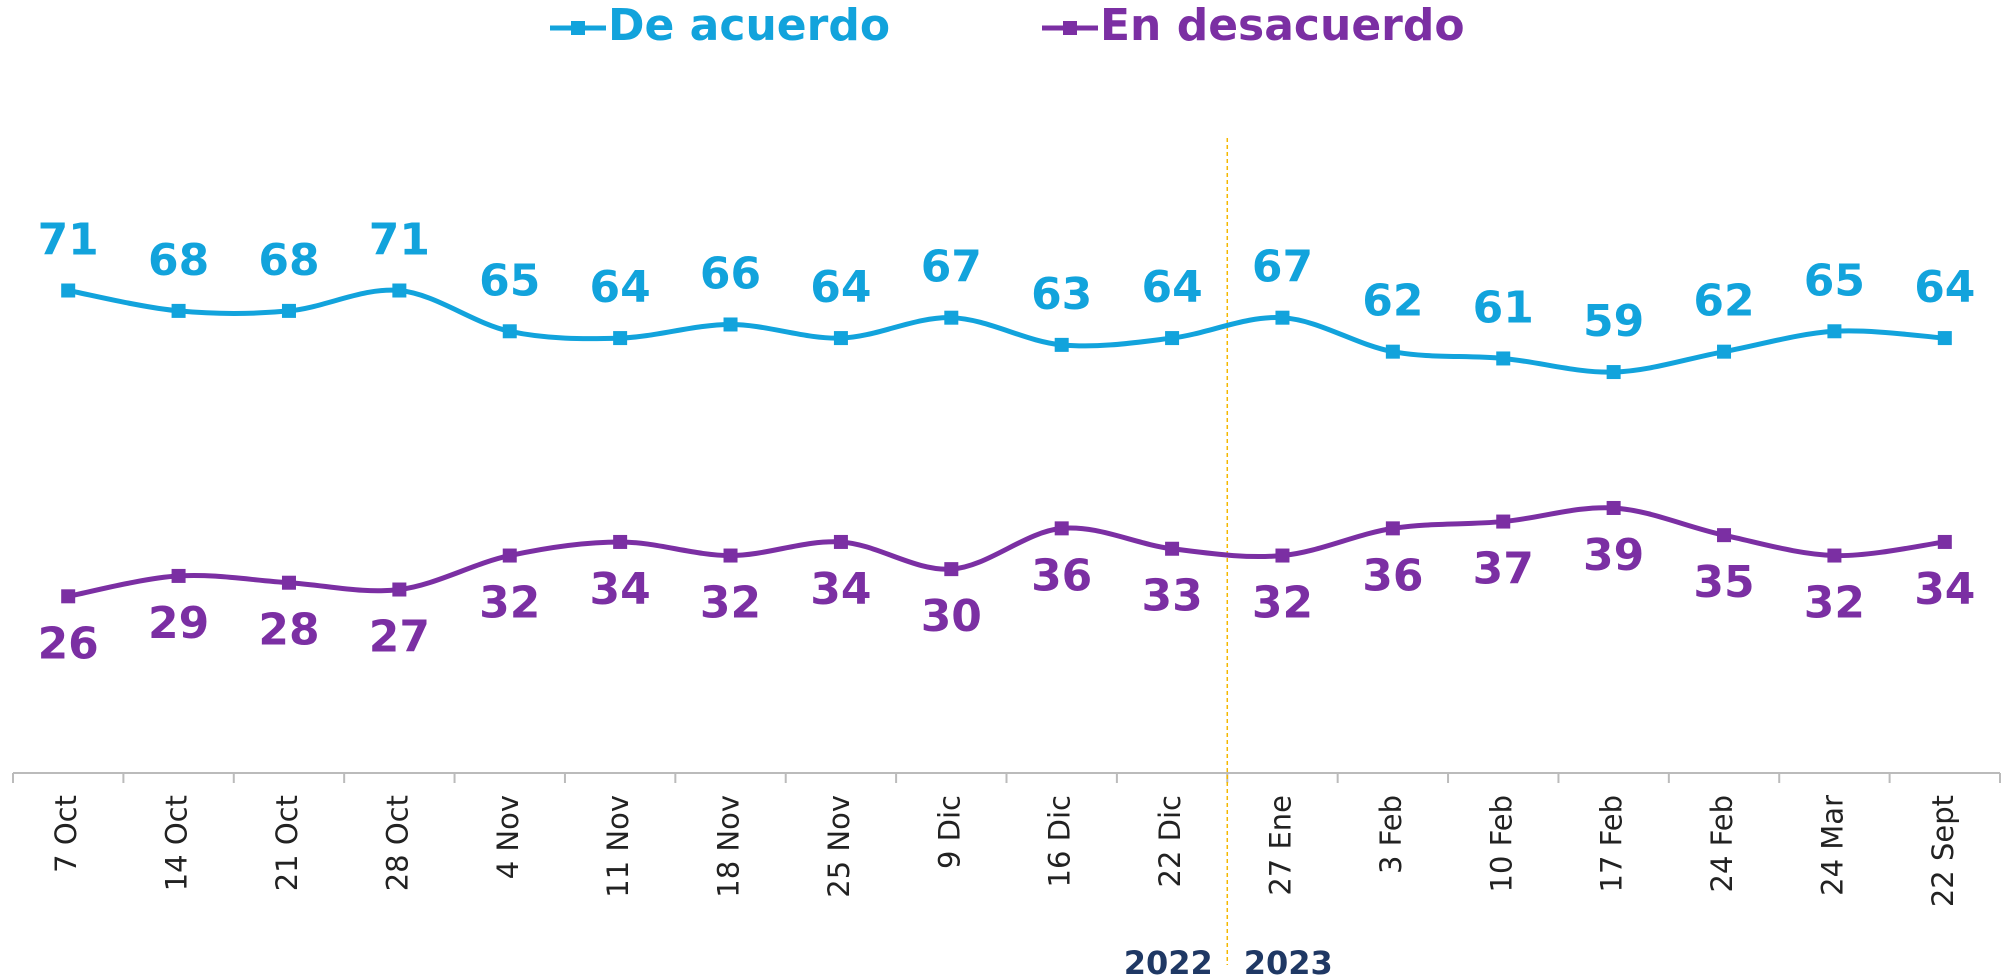 The height and width of the screenshot is (977, 2003). Describe the element at coordinates (1613, 555) in the screenshot. I see `data-label: 39` at that location.